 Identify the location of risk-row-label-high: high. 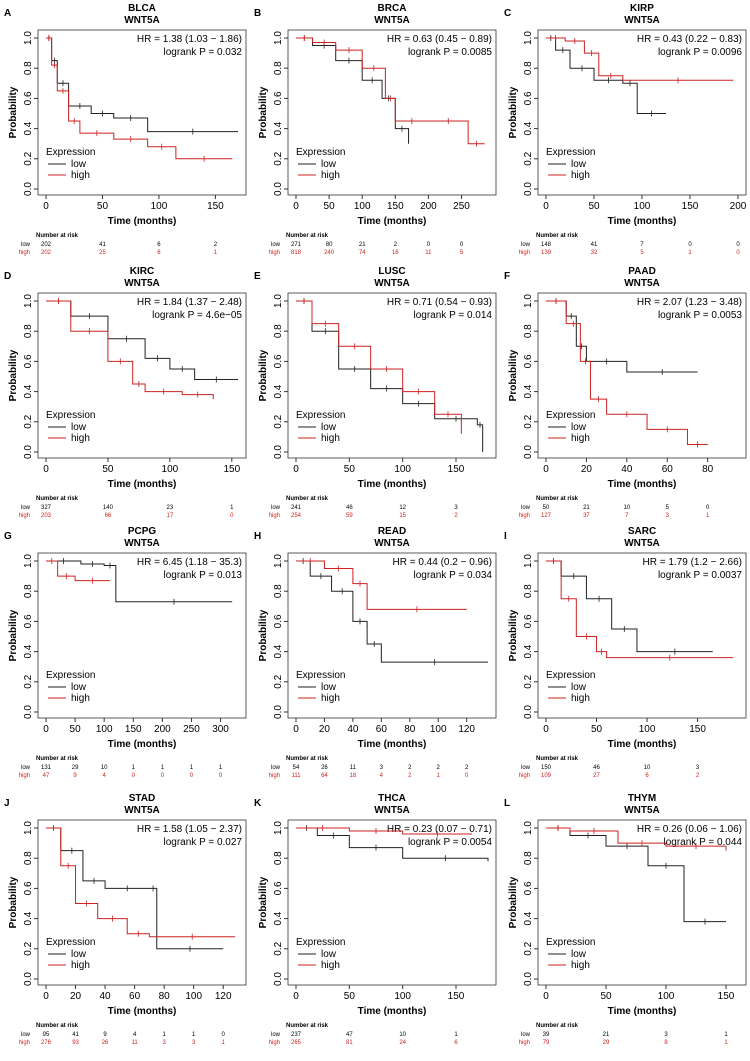
(24, 253).